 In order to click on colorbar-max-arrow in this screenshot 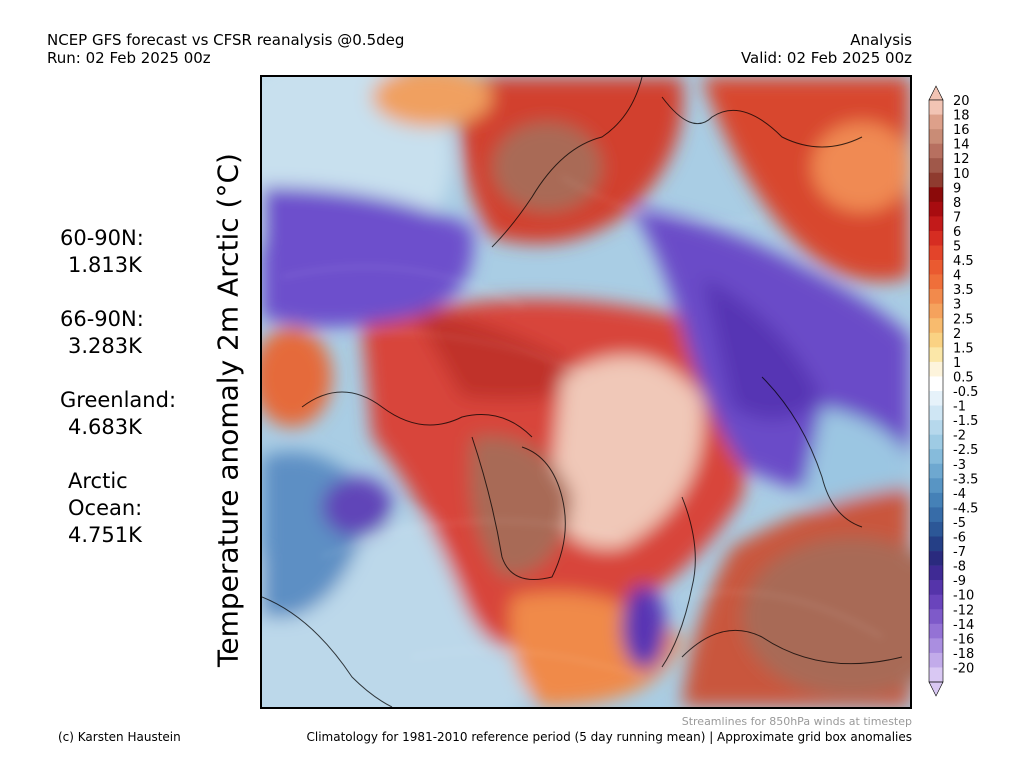, I will do `click(936, 93)`.